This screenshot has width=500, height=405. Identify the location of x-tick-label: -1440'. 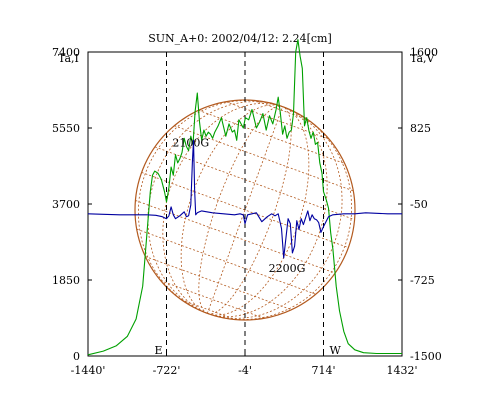
(88, 370).